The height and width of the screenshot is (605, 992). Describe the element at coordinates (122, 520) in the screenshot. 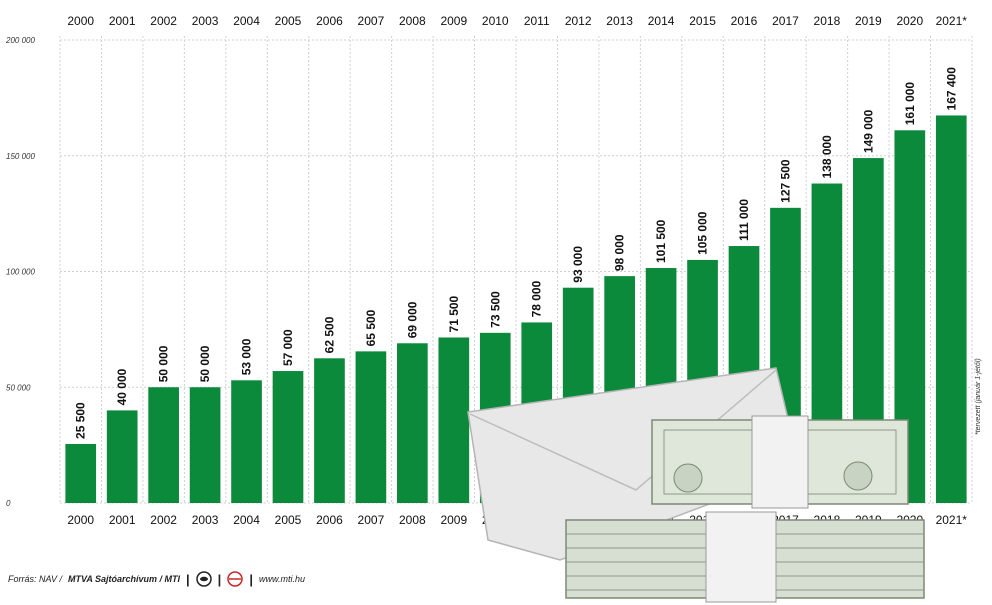

I see `x-tick-label-bottom: 2001` at that location.